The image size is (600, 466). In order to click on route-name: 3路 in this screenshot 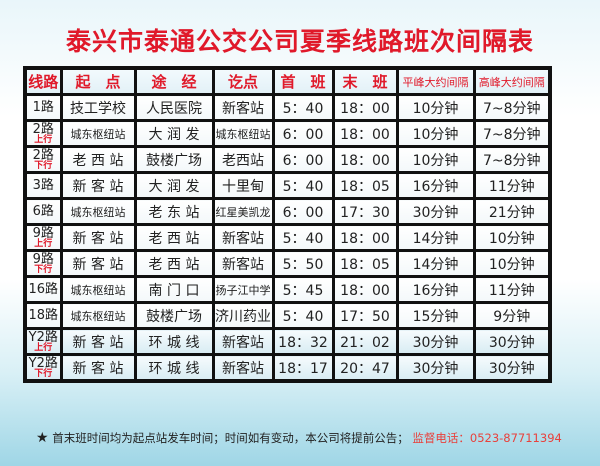, I will do `click(43, 185)`.